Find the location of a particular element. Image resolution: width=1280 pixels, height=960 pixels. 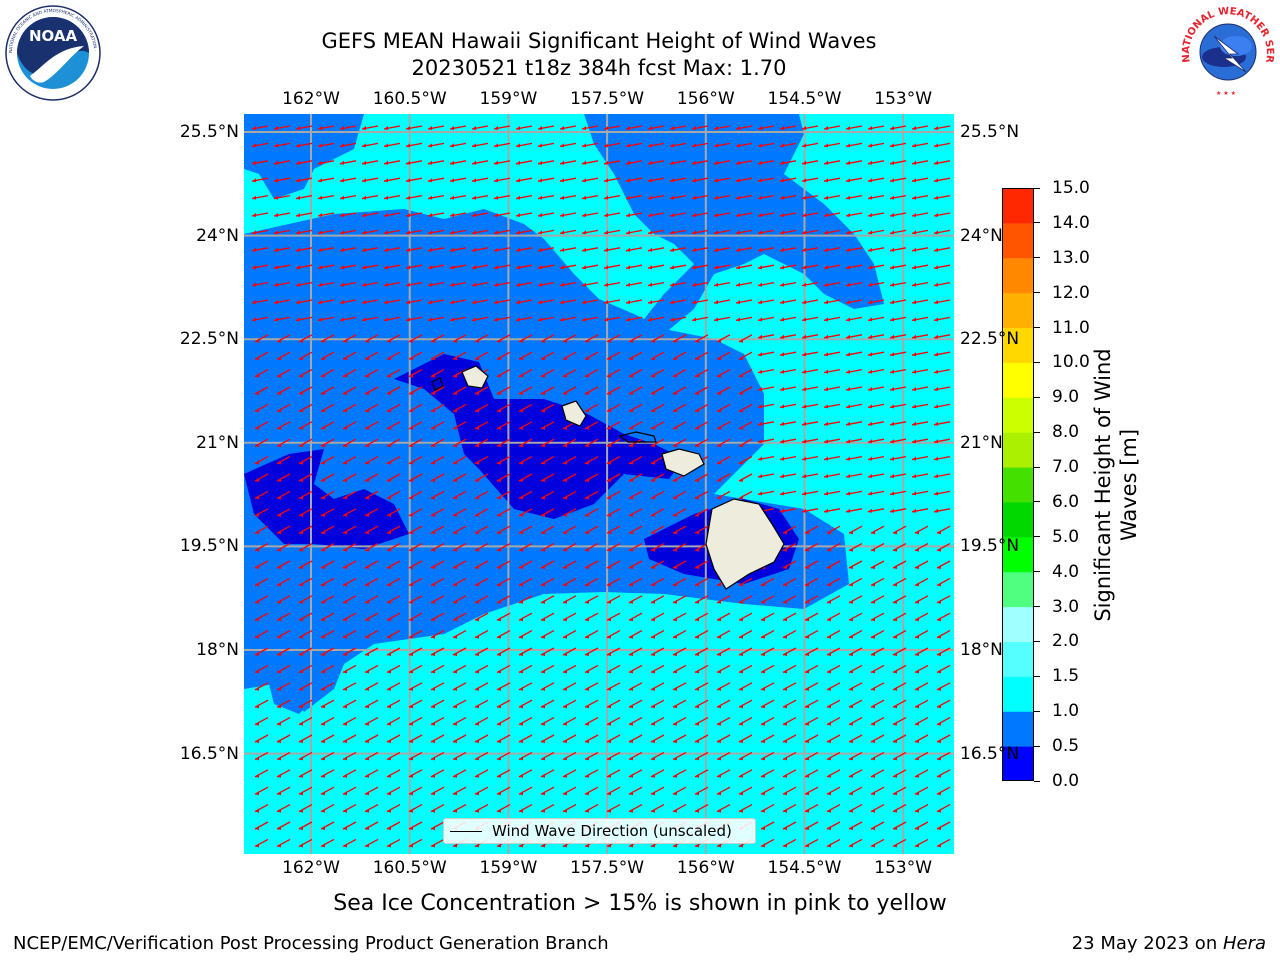

lon-tick-label-top: 156°W is located at coordinates (705, 99).